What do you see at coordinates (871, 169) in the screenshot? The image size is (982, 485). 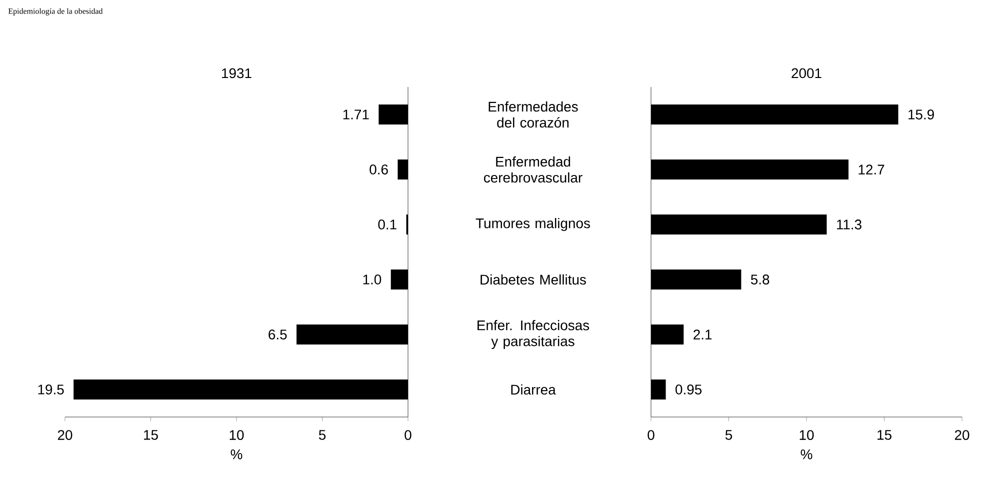 I see `data-label: 12.7` at bounding box center [871, 169].